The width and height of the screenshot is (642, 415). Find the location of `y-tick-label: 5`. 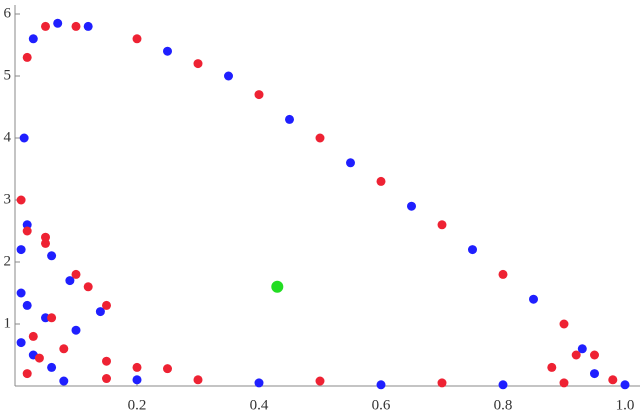

y-tick-label: 5 is located at coordinates (8, 75).